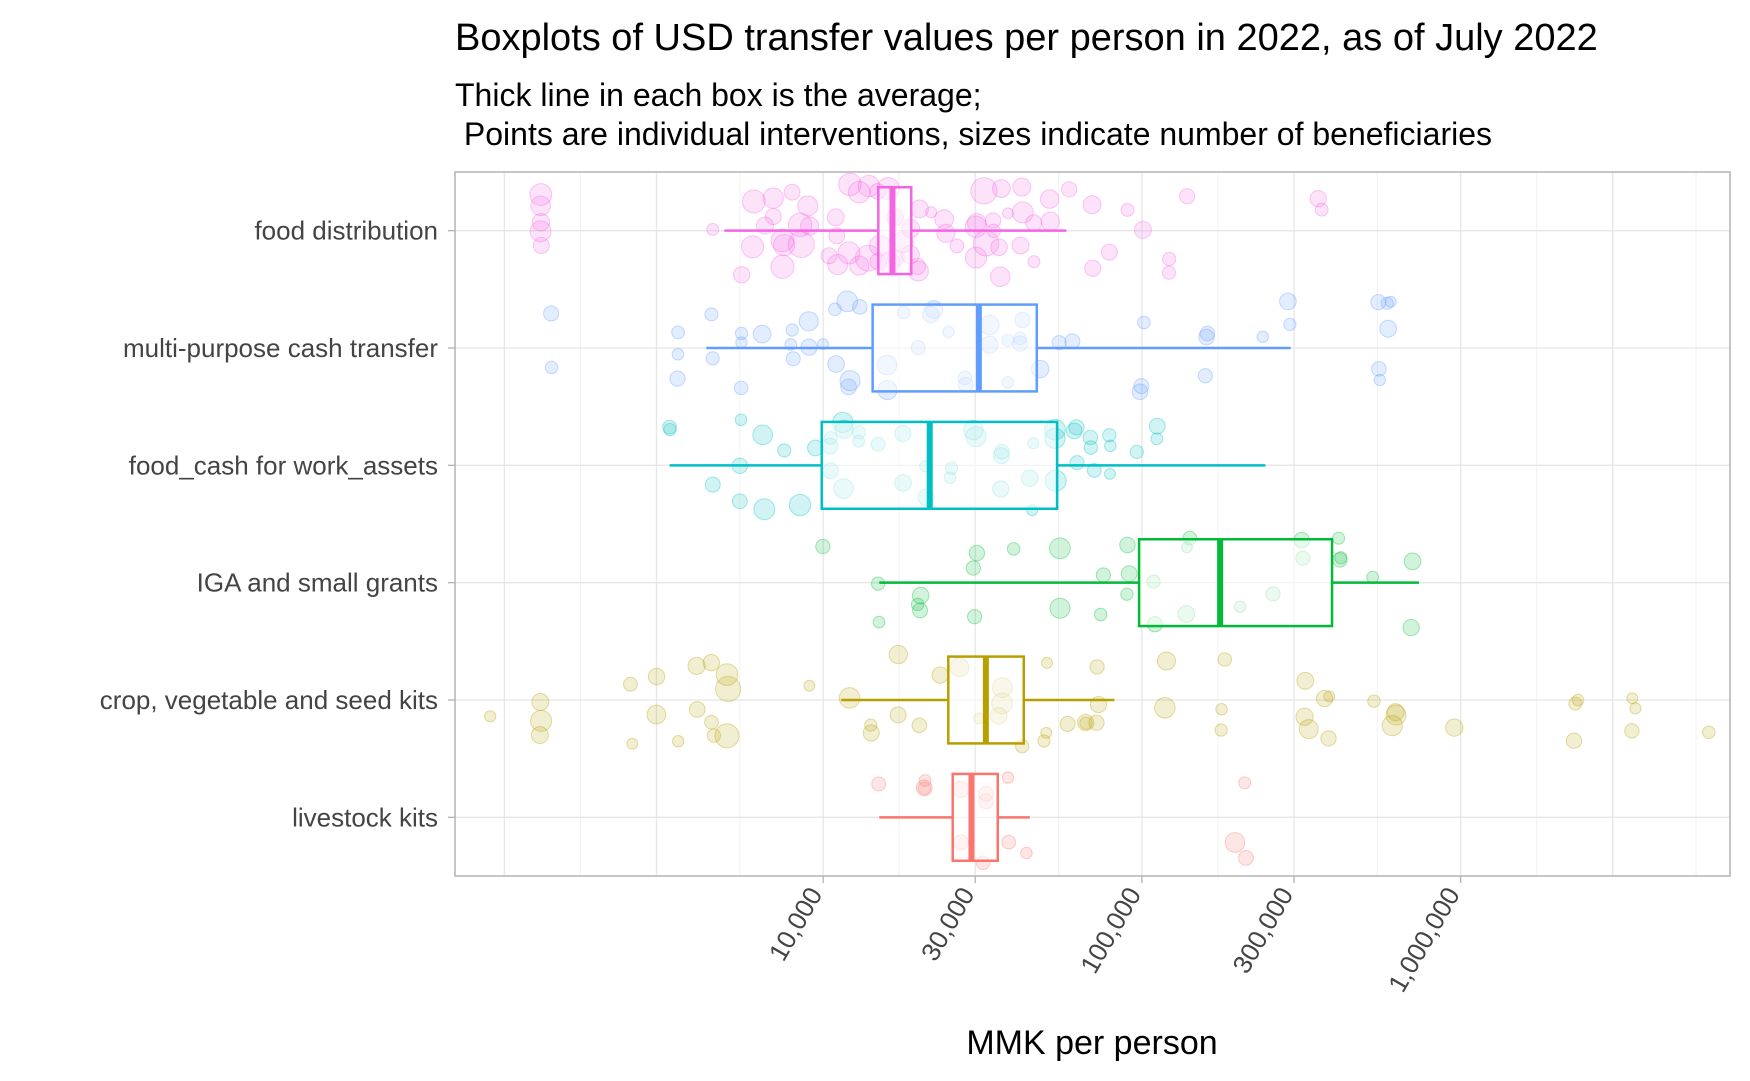  What do you see at coordinates (317, 583) in the screenshot?
I see `y-axis-label: IGA and small grants` at bounding box center [317, 583].